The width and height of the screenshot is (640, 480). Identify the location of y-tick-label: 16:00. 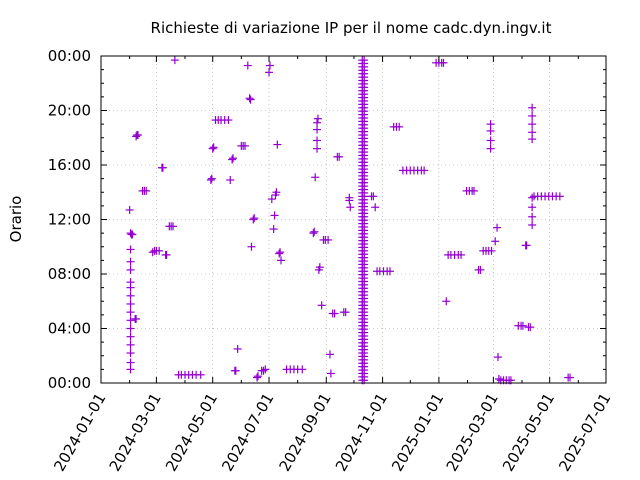
(69, 165).